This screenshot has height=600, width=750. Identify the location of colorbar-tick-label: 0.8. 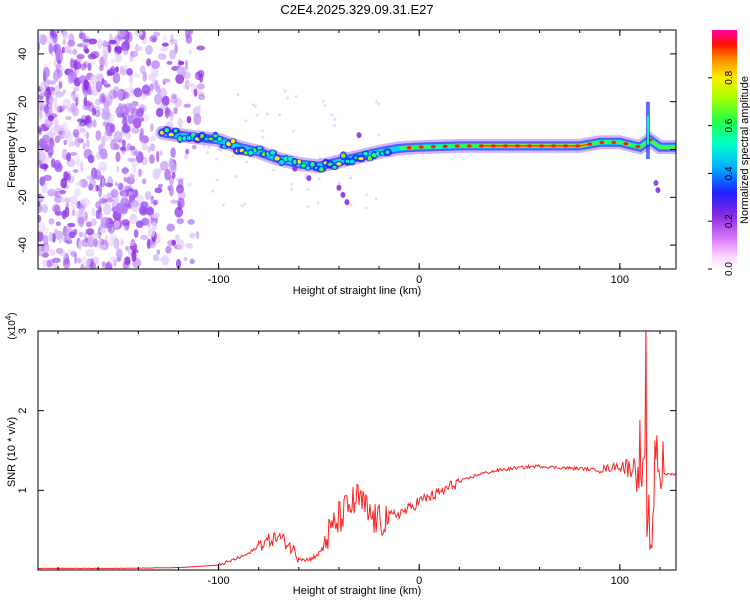
(729, 77).